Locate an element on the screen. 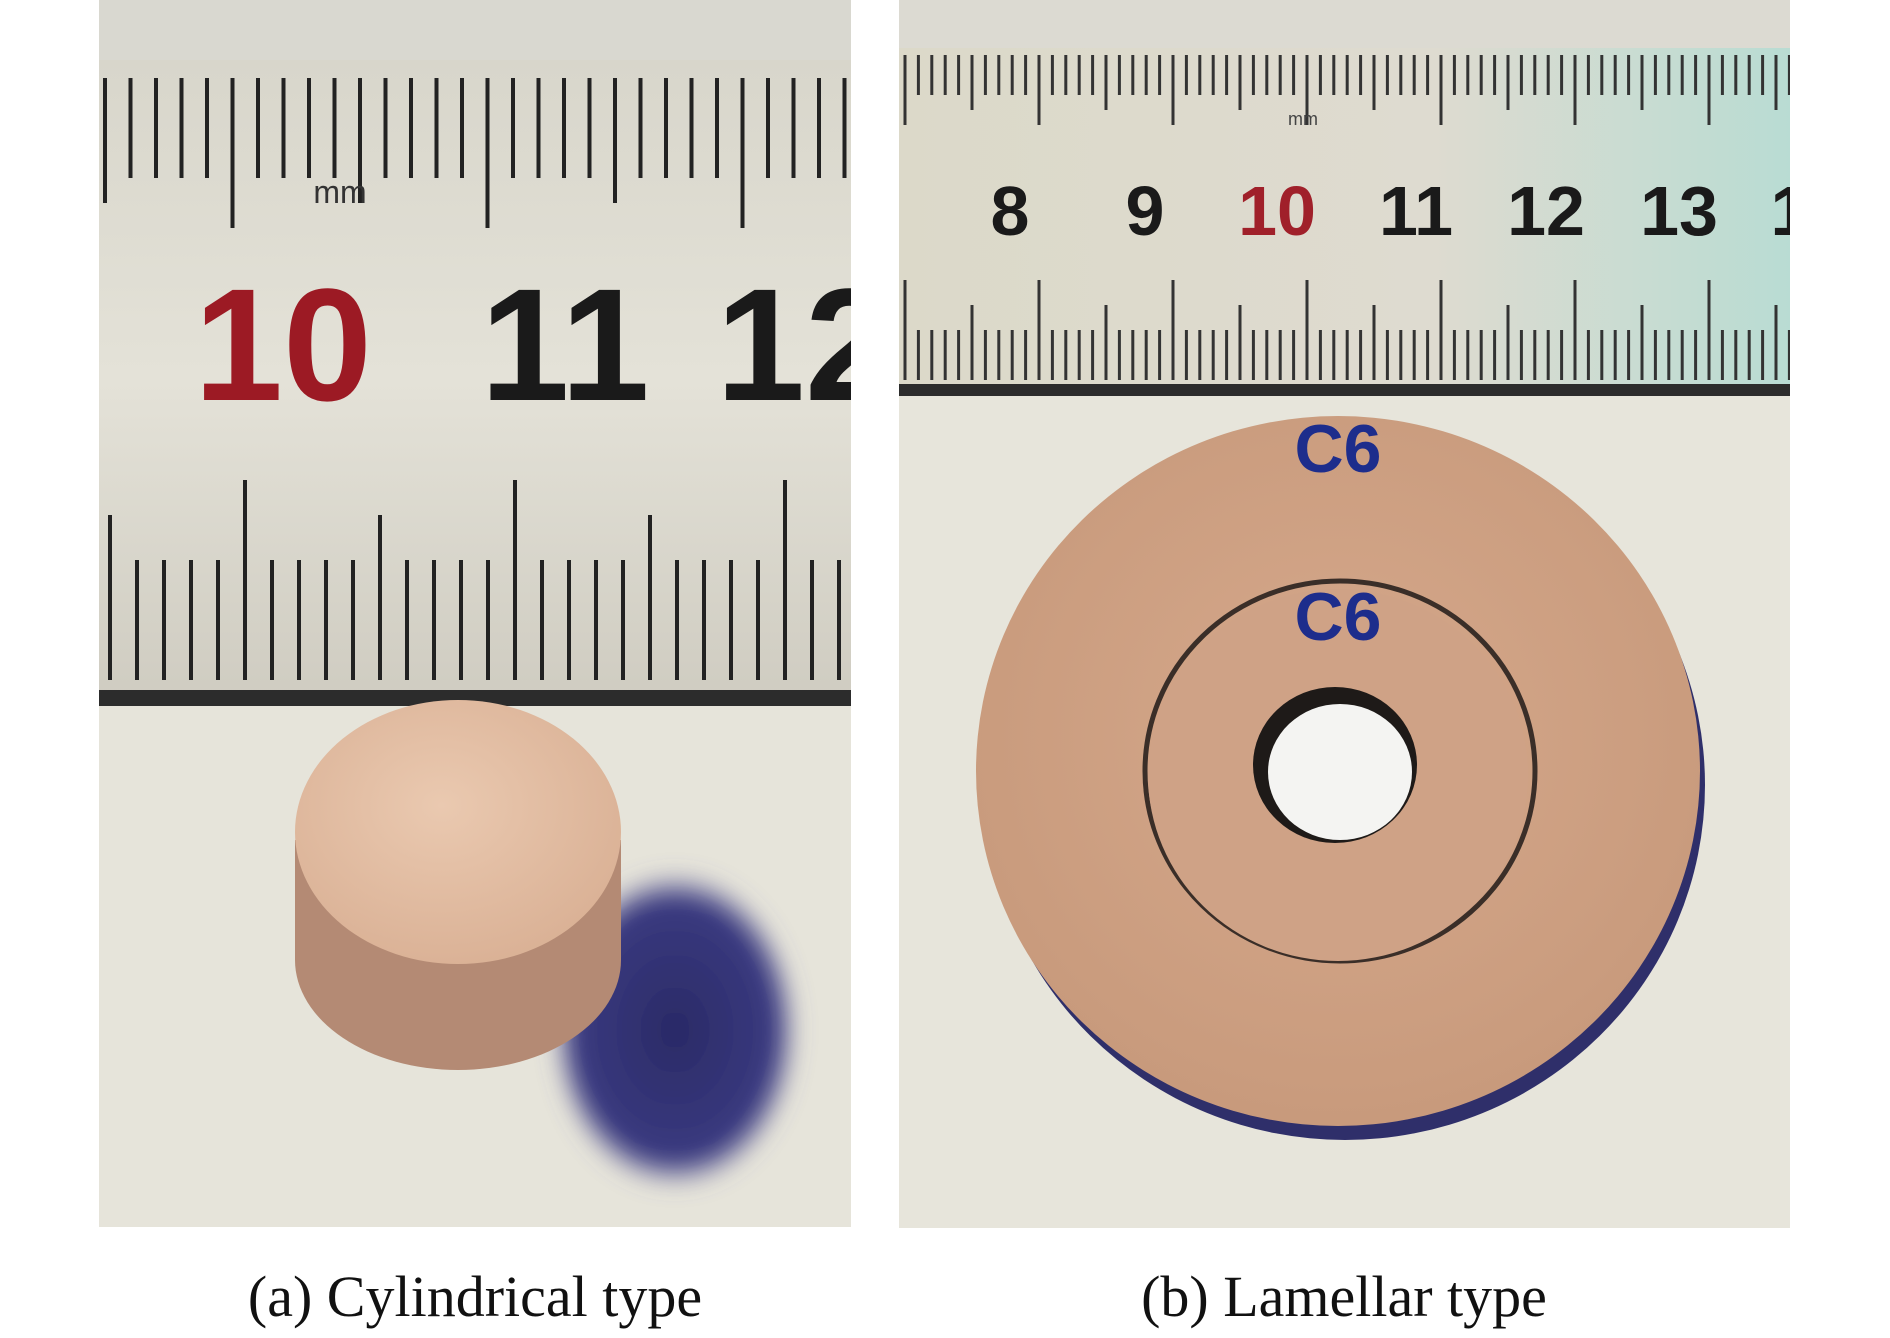 This screenshot has width=1890, height=1338. ruler-label: 8 is located at coordinates (1010, 211).